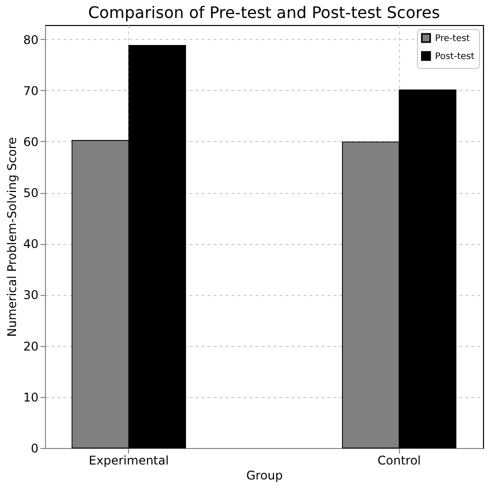 This screenshot has height=488, width=490. I want to click on y-tick-label: 30, so click(30, 295).